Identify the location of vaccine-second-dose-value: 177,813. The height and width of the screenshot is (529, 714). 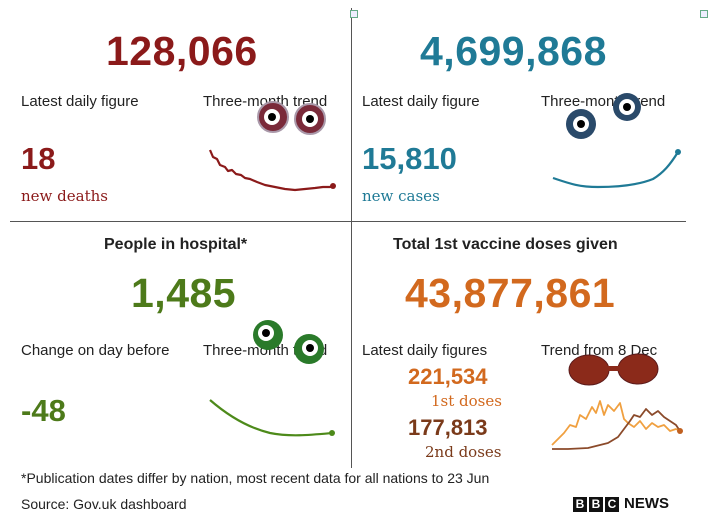
(448, 427).